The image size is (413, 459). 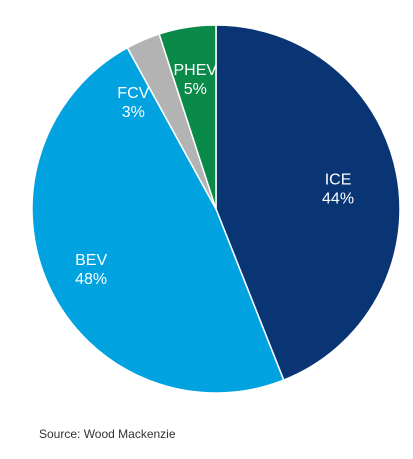 What do you see at coordinates (107, 434) in the screenshot?
I see `source-note: Source: Wood Mackenzie` at bounding box center [107, 434].